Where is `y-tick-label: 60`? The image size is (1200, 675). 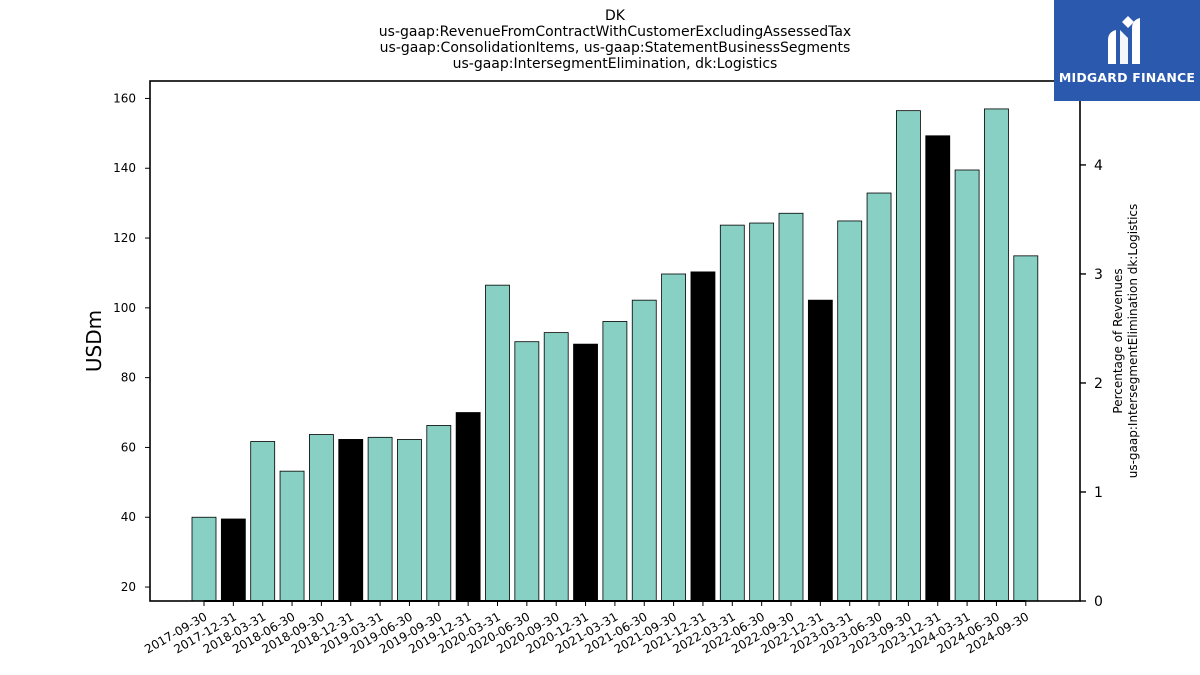 y-tick-label: 60 is located at coordinates (128, 447).